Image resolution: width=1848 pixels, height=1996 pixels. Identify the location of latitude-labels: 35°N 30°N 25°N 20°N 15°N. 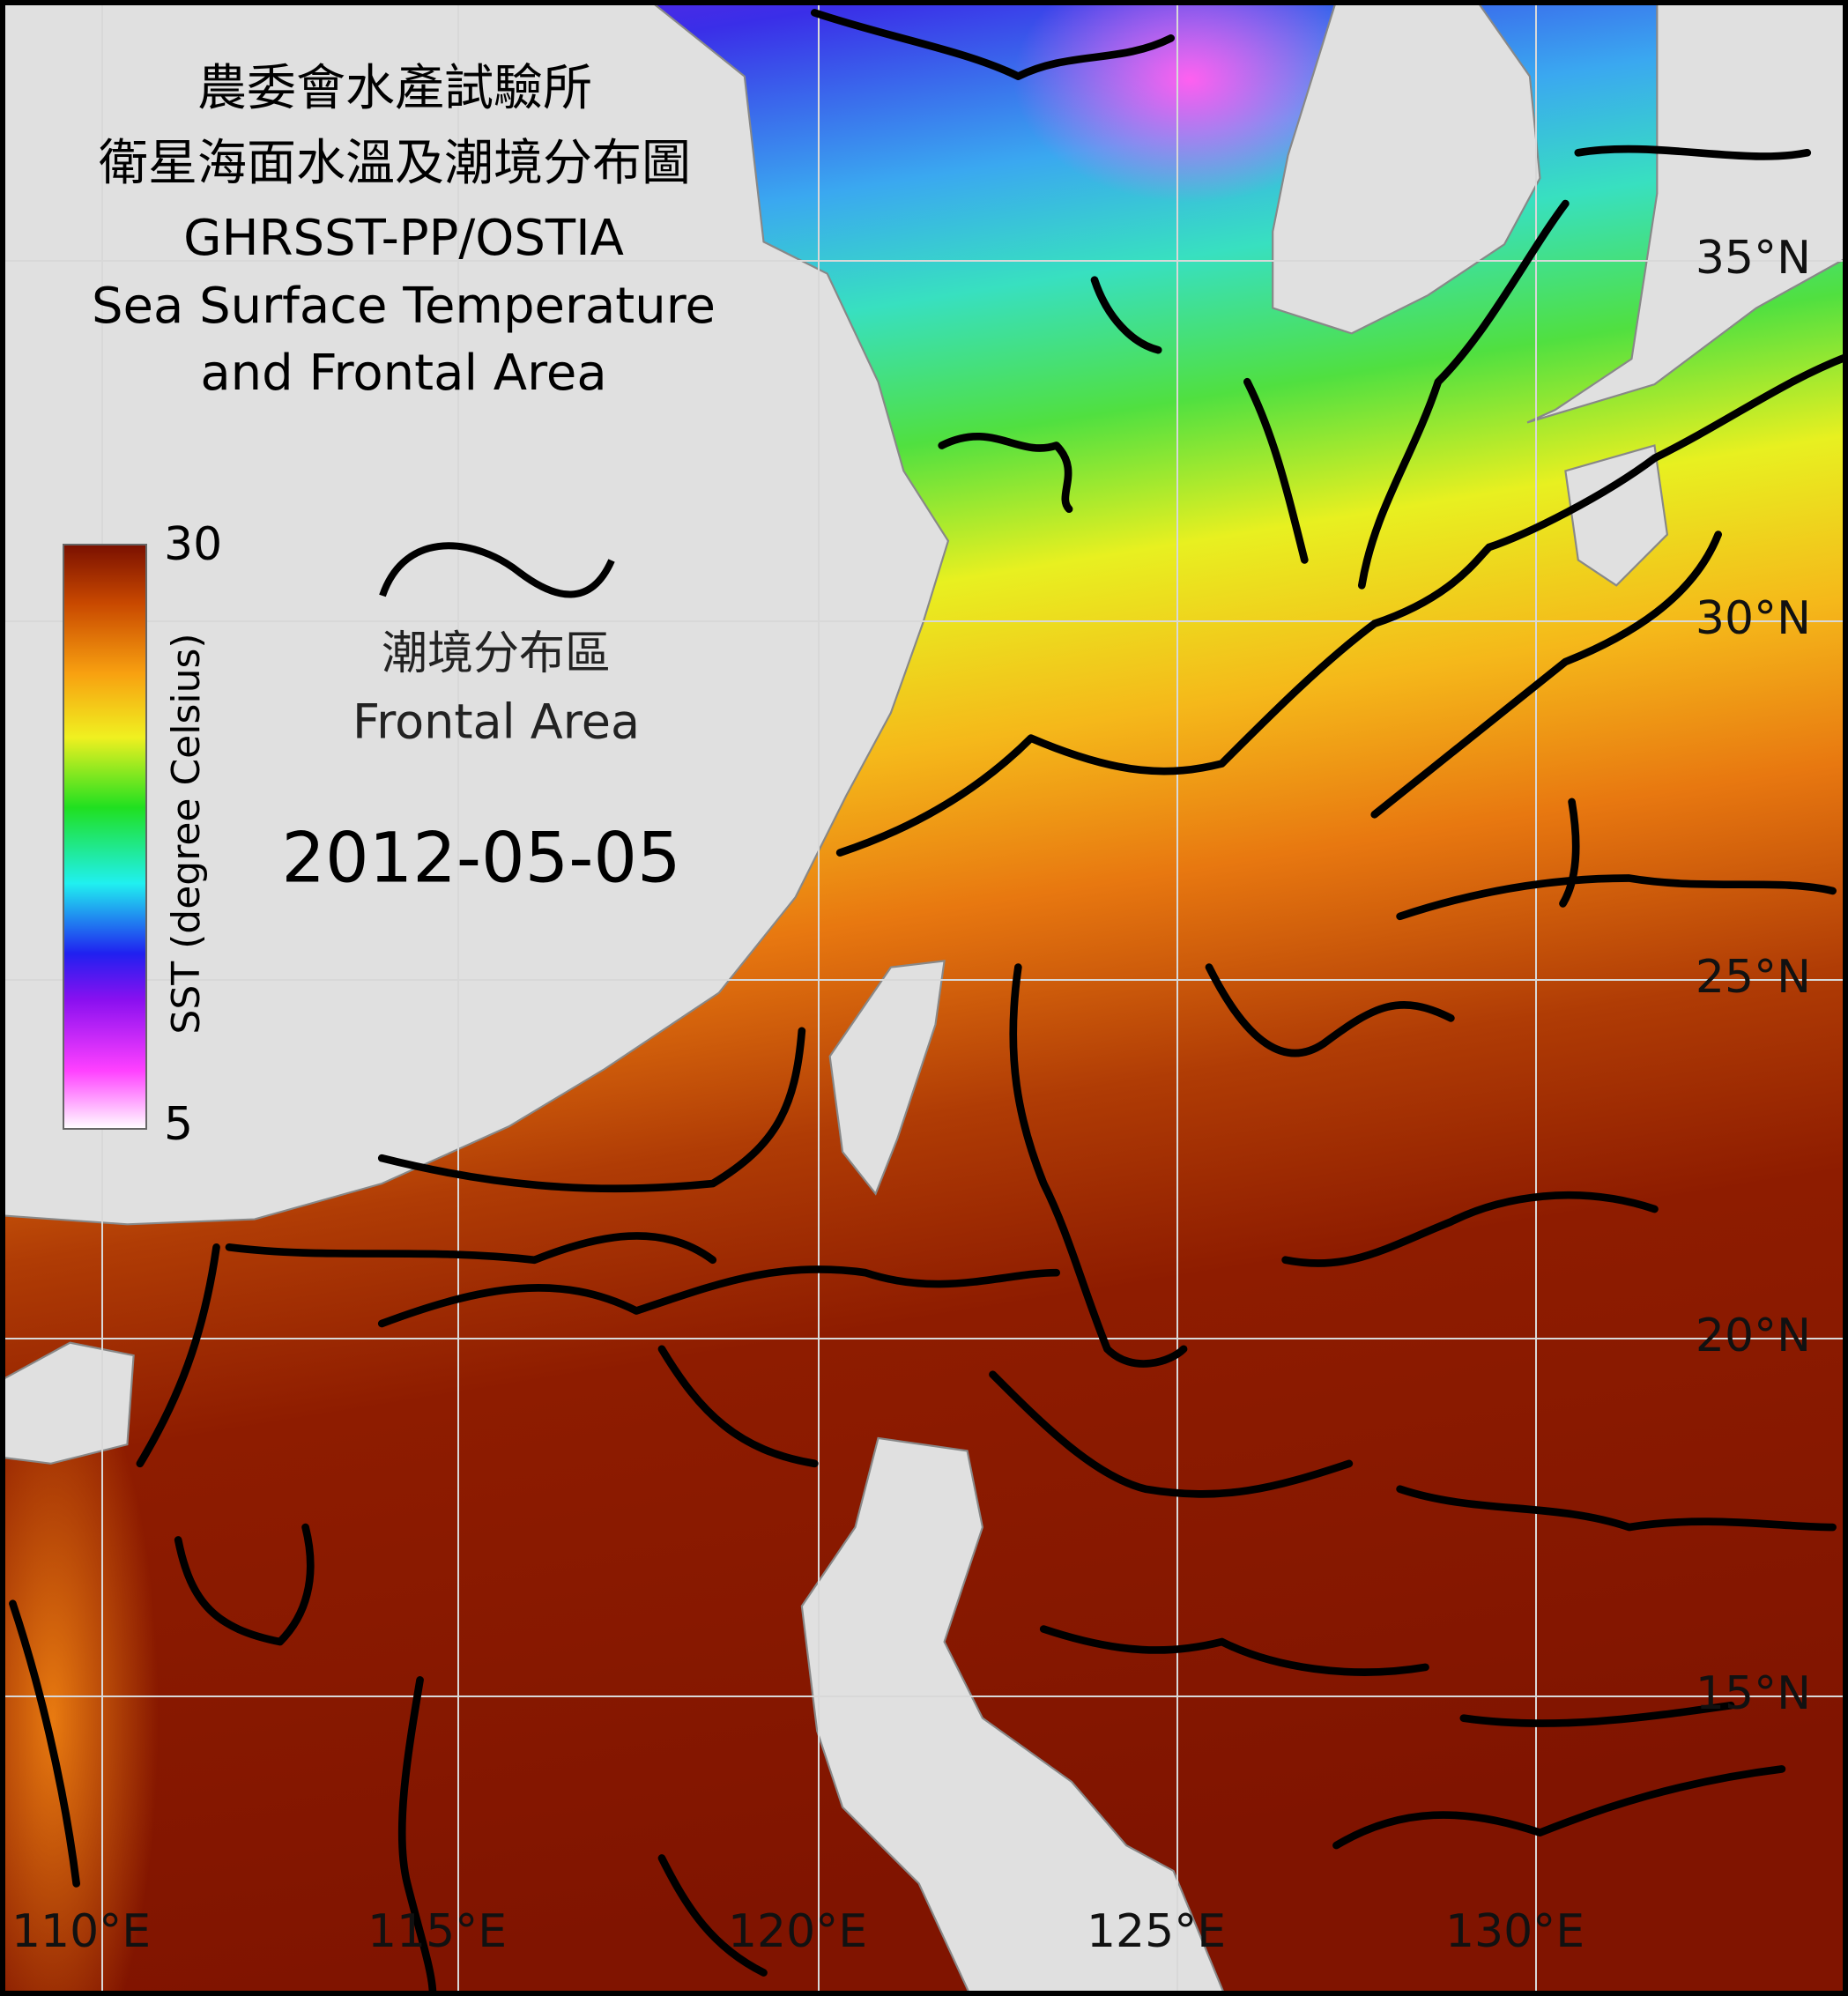
(1753, 976).